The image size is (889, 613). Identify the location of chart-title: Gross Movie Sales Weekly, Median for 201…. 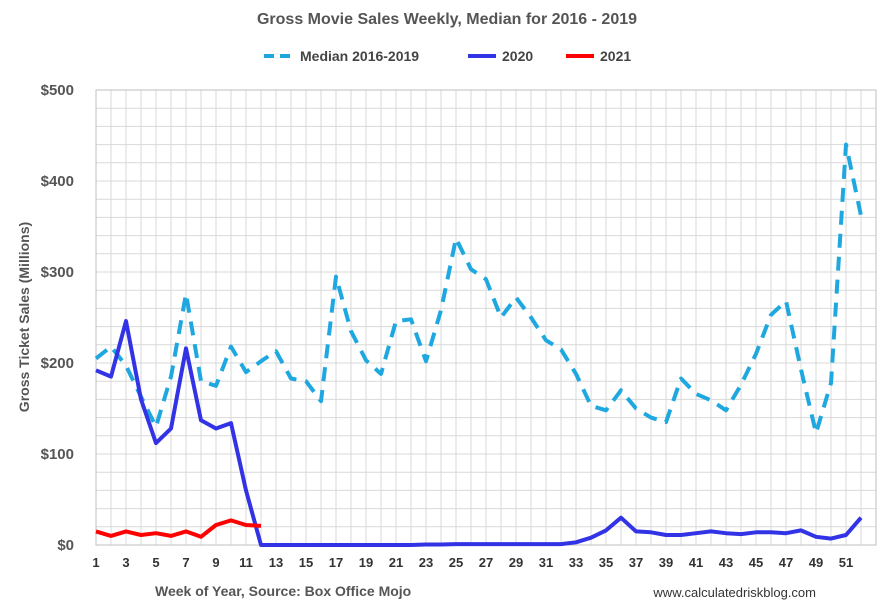
(447, 19).